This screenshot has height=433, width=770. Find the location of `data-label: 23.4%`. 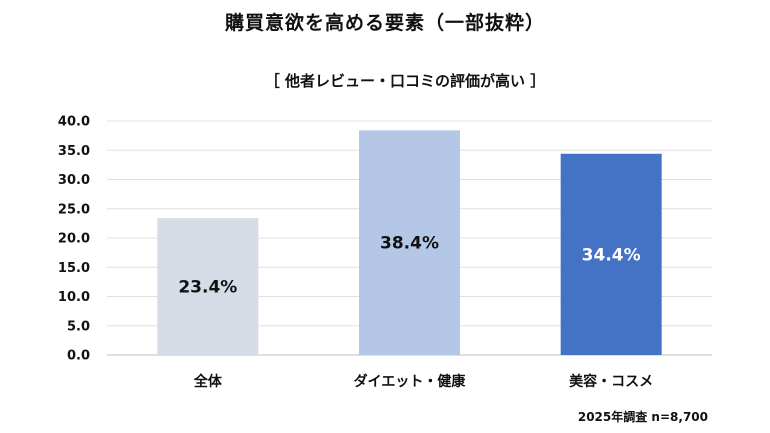

data-label: 23.4% is located at coordinates (207, 288).